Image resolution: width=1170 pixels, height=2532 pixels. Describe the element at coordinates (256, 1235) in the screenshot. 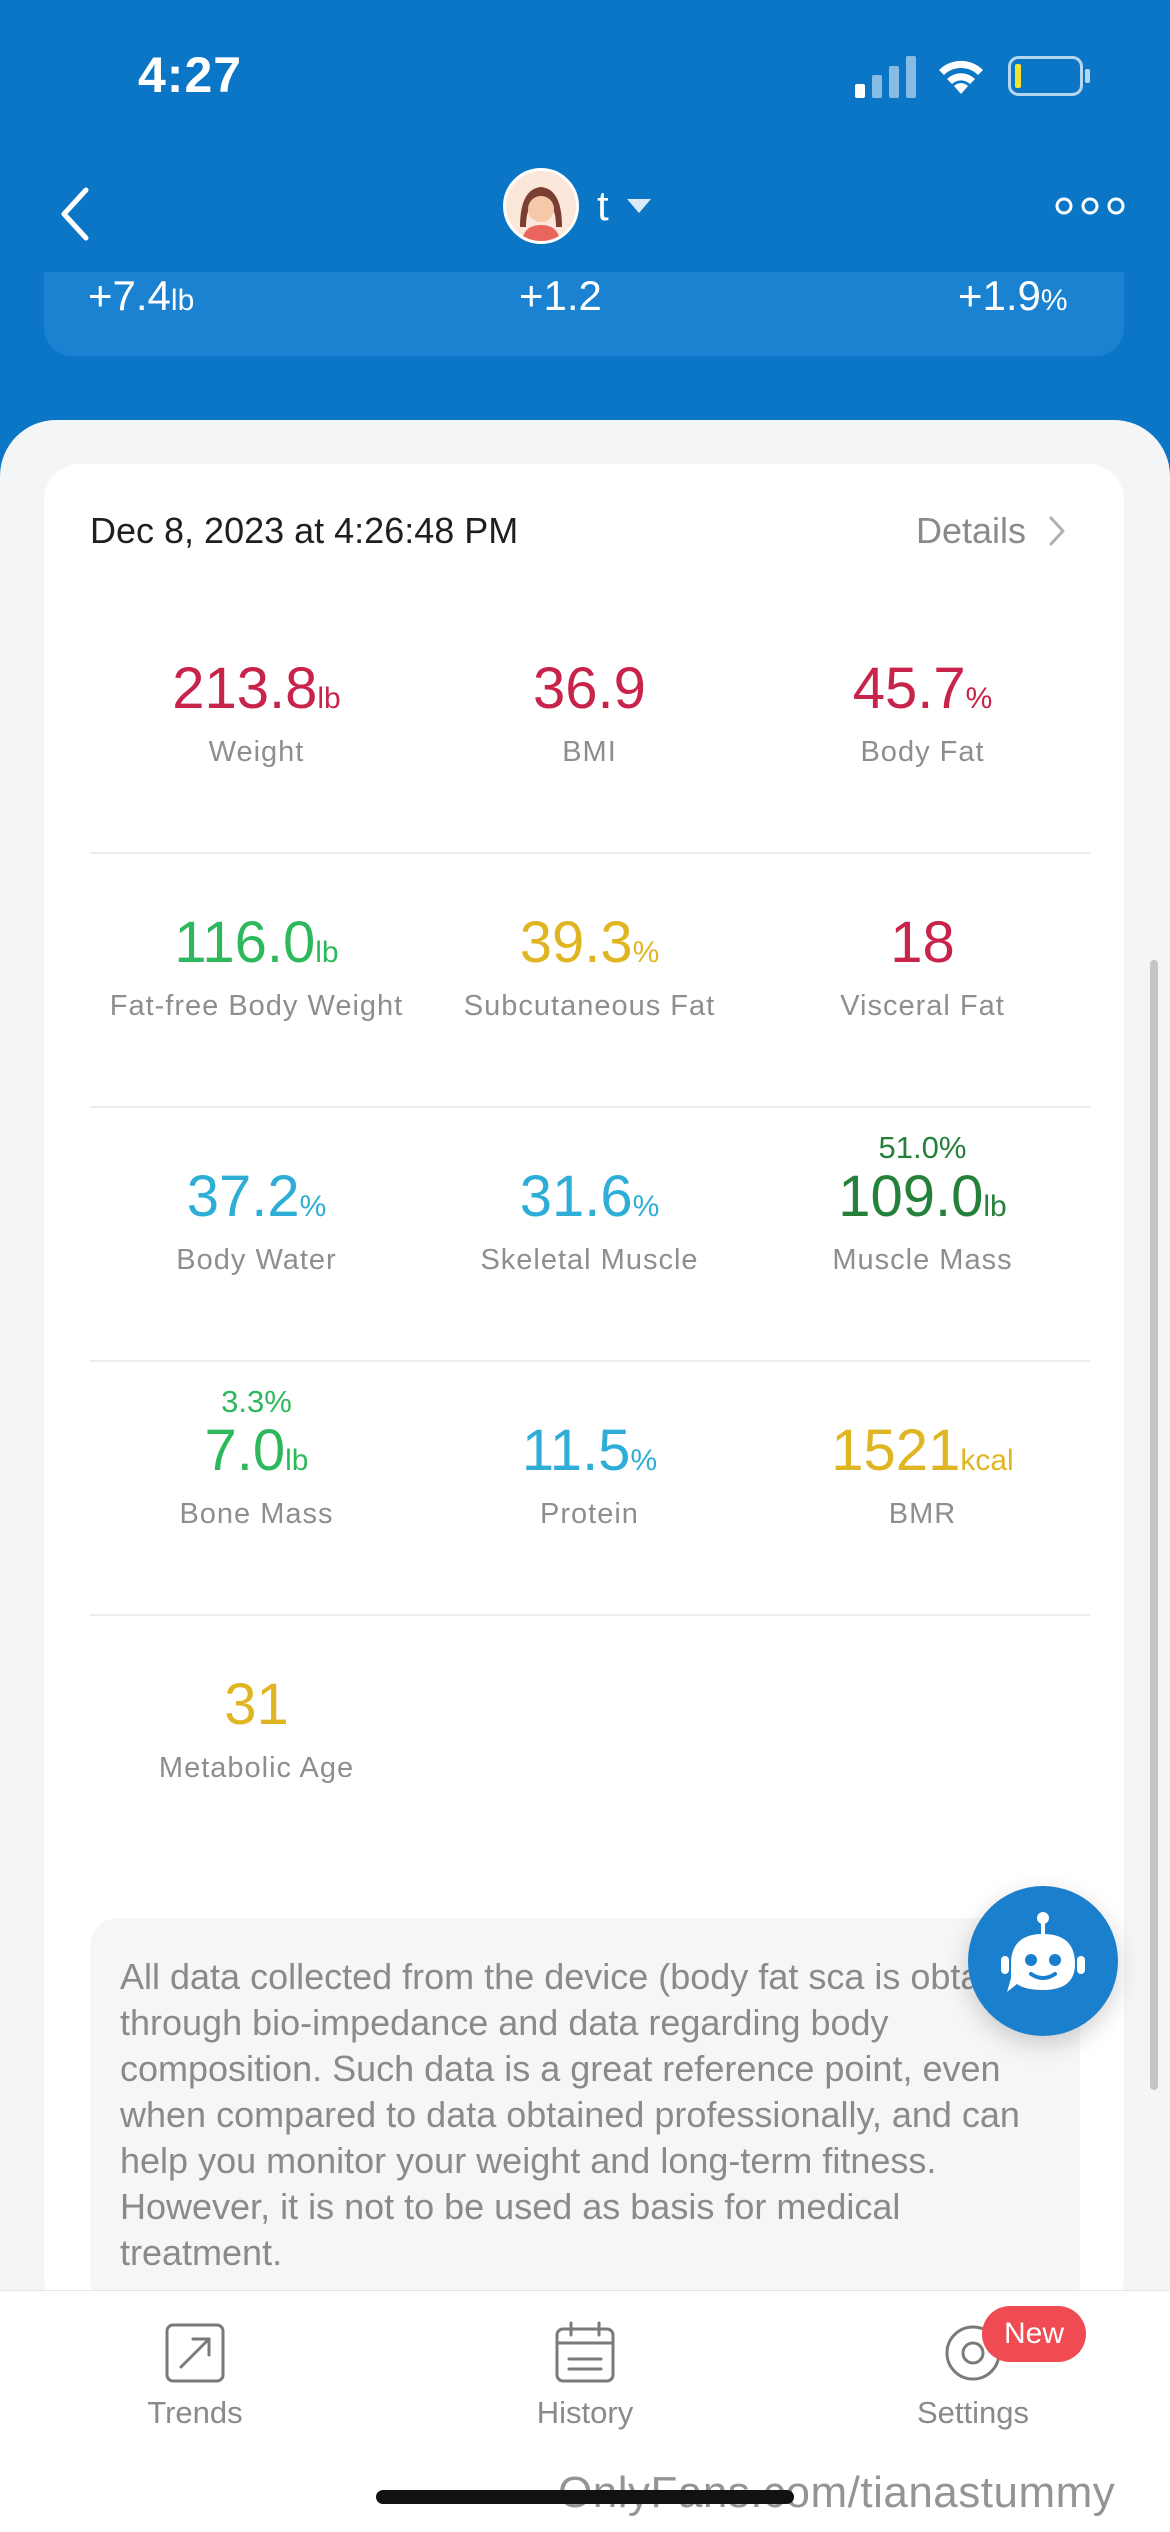

I see `metric-body-water: 37.2% Body Water` at that location.